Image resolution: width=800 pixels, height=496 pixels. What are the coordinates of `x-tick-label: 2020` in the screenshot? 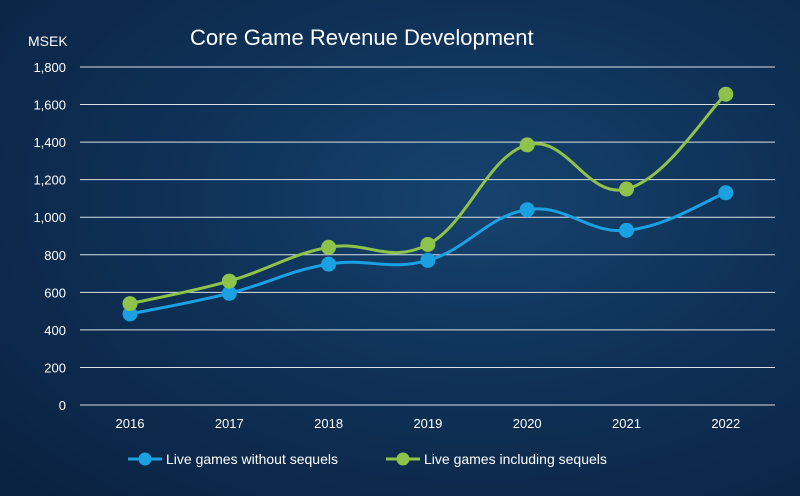 It's located at (527, 423).